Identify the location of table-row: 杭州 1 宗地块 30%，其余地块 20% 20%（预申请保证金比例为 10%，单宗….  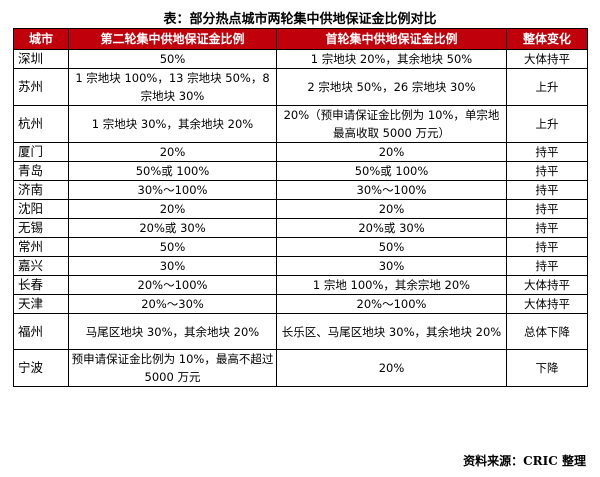
(300, 124).